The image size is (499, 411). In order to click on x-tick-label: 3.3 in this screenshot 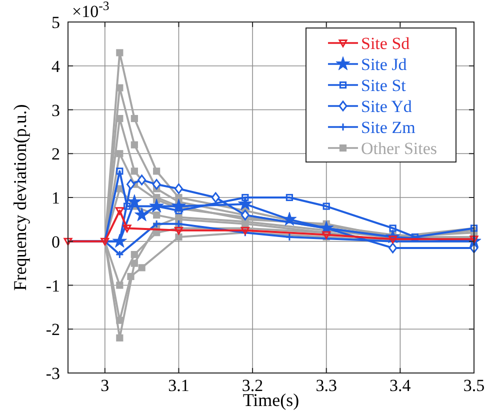, I will do `click(326, 385)`.